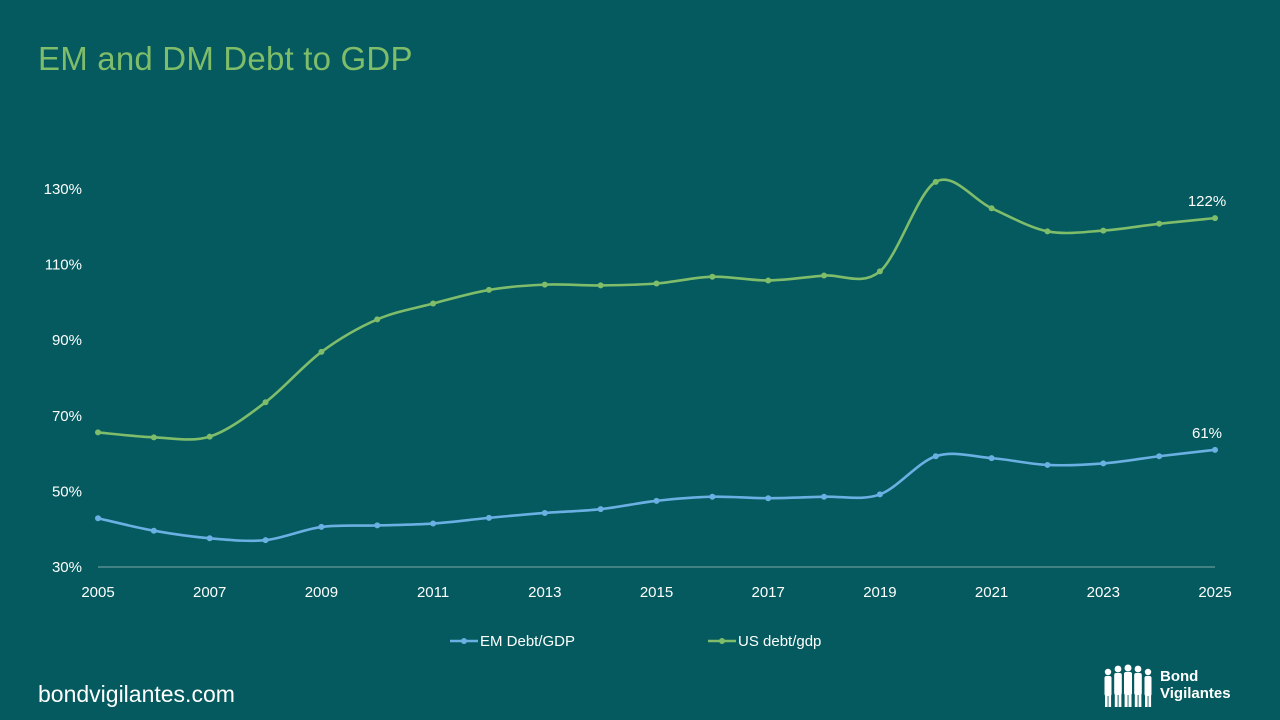 This screenshot has height=720, width=1280. I want to click on y-tick-label: 50%, so click(67, 491).